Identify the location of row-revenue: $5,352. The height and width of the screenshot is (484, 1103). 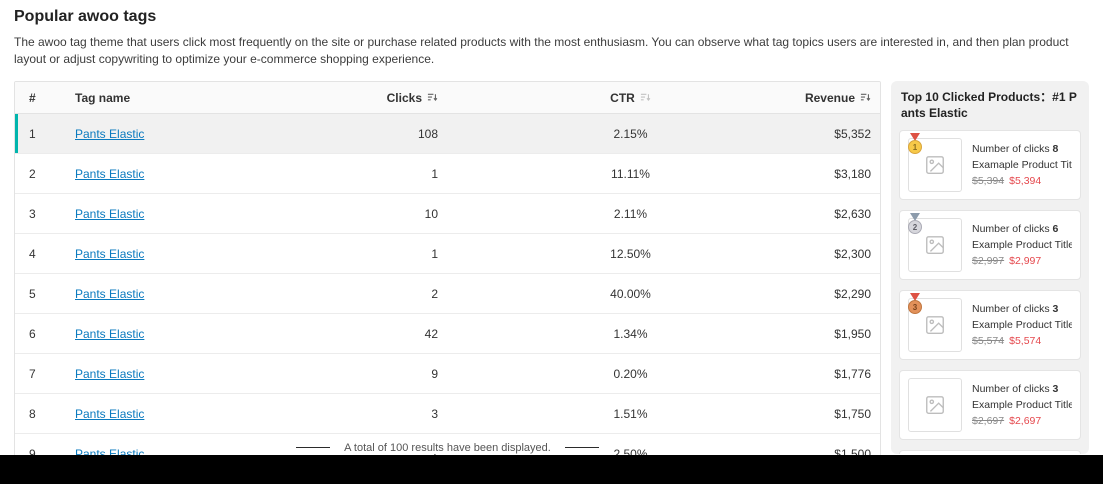
(828, 134).